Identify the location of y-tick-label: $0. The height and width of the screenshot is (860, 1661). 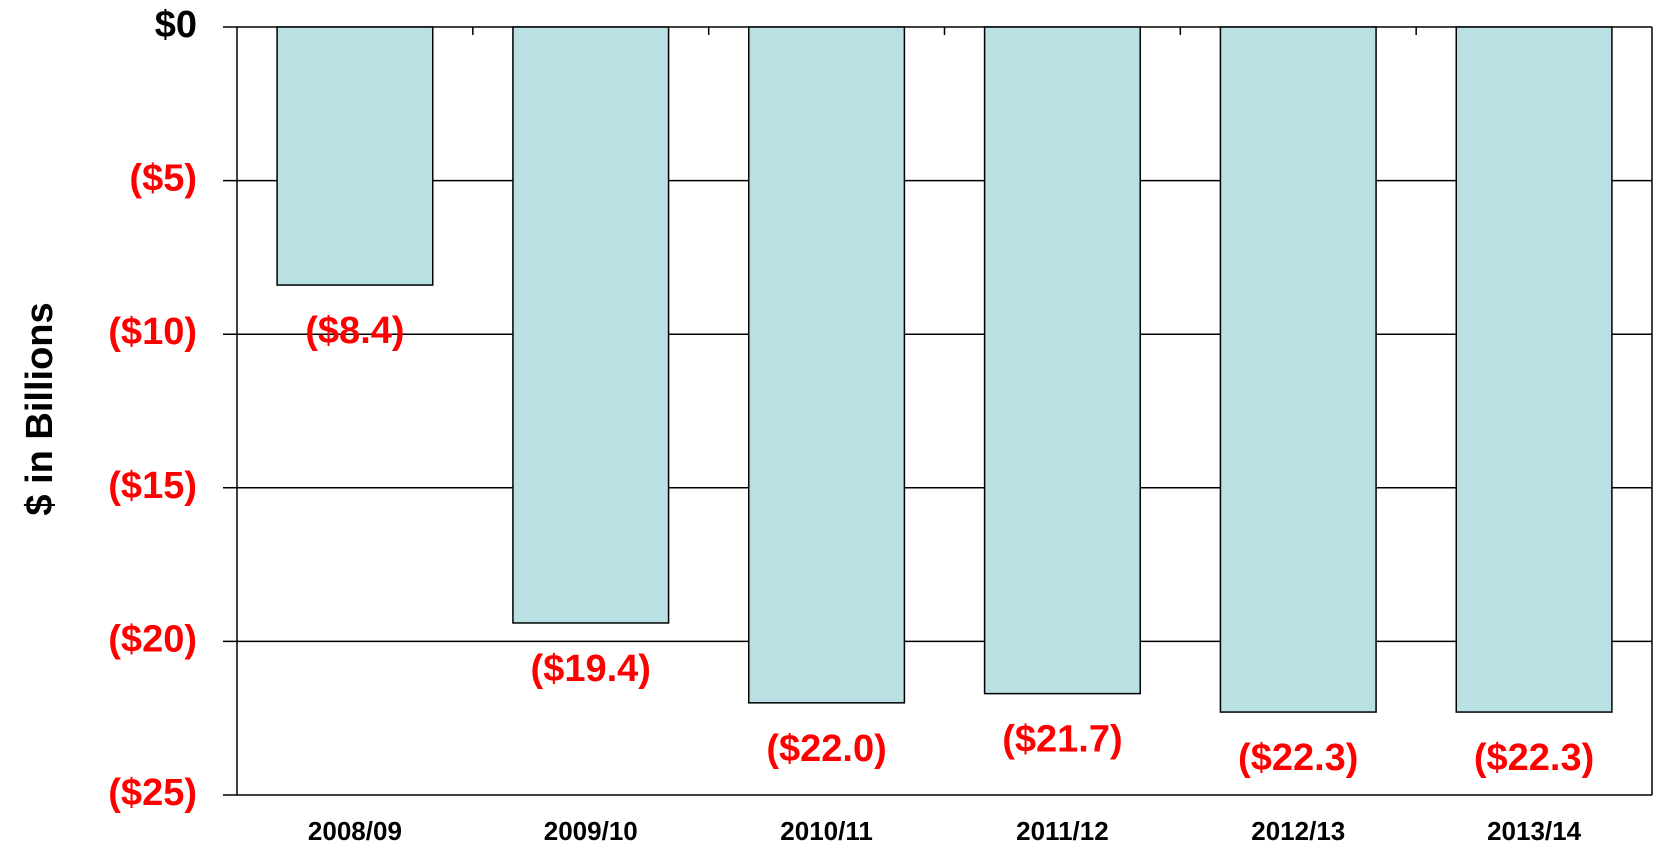
(176, 25).